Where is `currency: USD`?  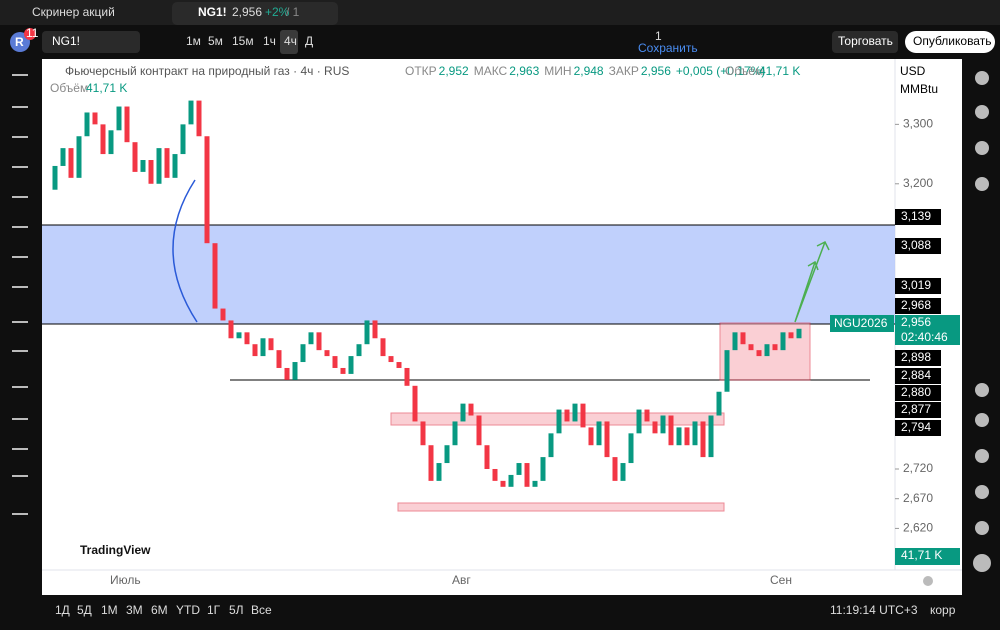
currency: USD is located at coordinates (913, 71).